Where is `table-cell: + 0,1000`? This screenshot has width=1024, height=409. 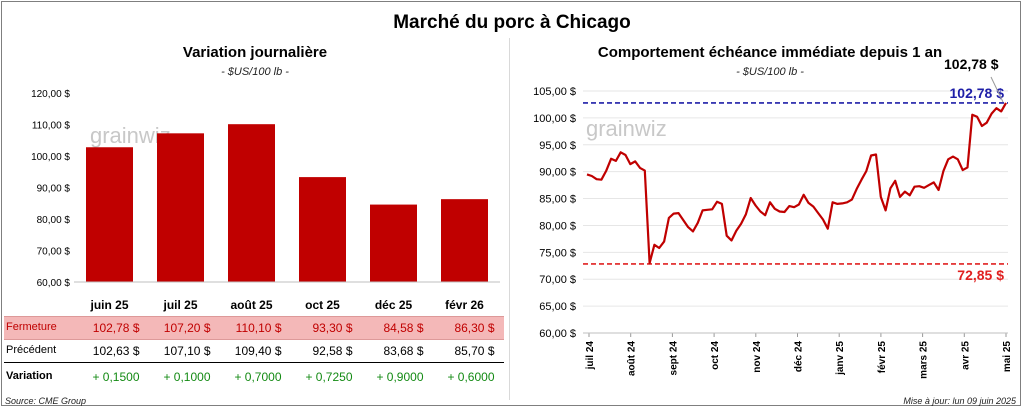 table-cell: + 0,1000 is located at coordinates (187, 377).